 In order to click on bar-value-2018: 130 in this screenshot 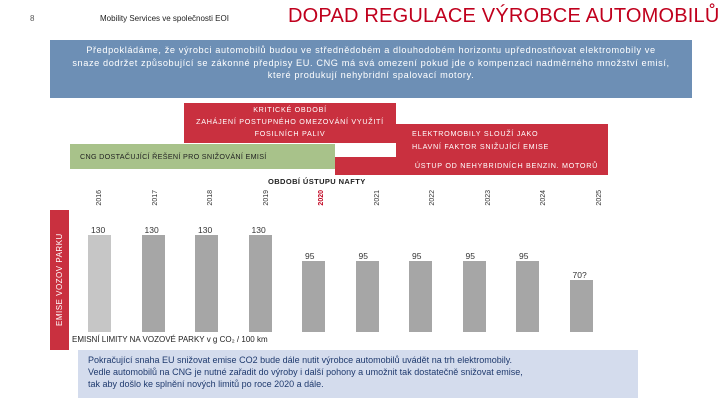, I will do `click(151, 229)`.